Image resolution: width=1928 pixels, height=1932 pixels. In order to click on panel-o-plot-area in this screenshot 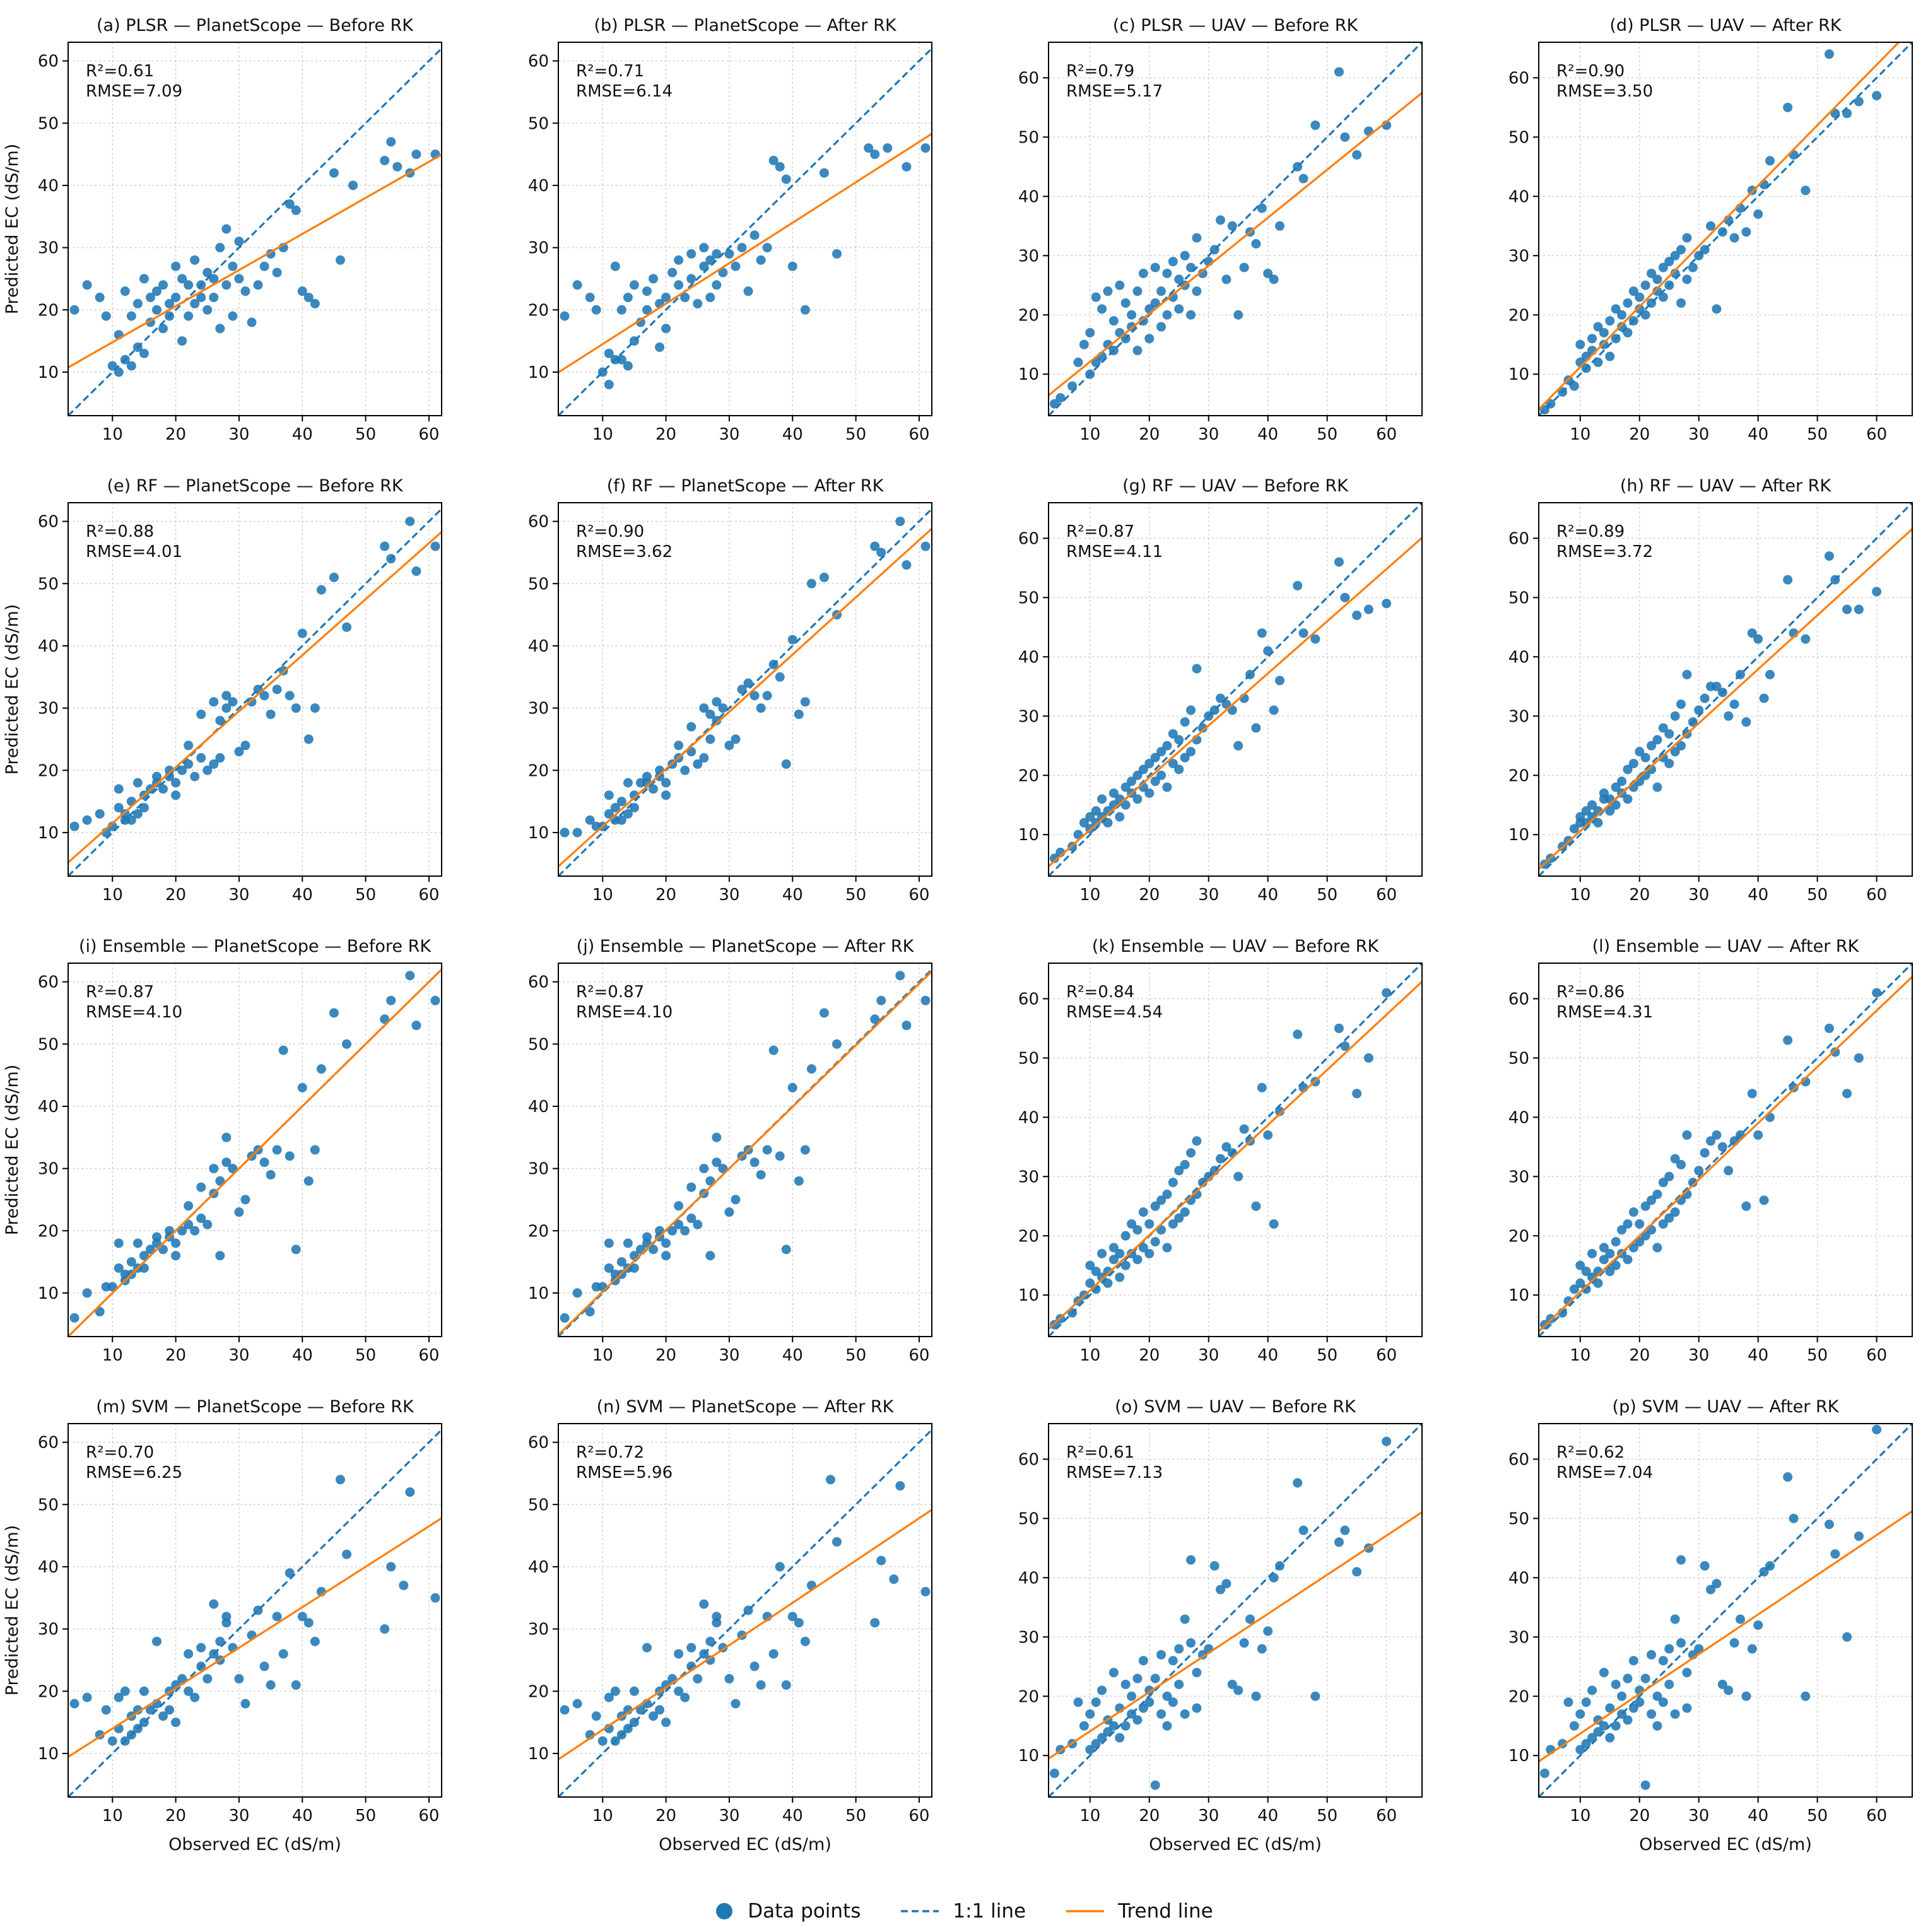, I will do `click(1235, 1610)`.